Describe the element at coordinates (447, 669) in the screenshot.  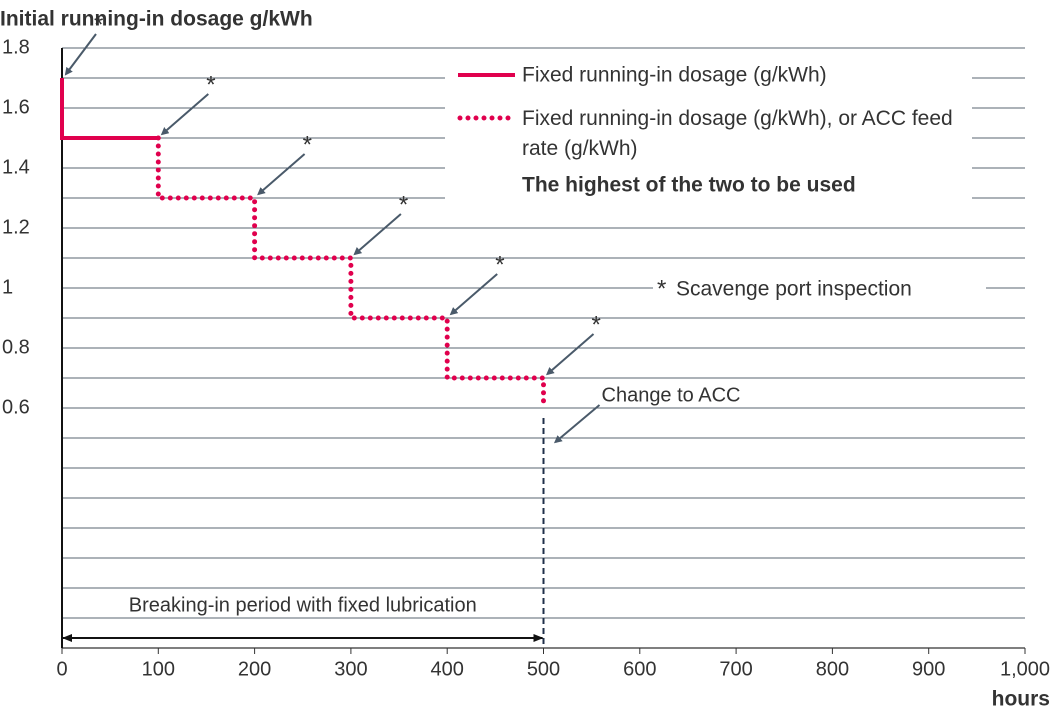
I see `x-tick-label: 400` at that location.